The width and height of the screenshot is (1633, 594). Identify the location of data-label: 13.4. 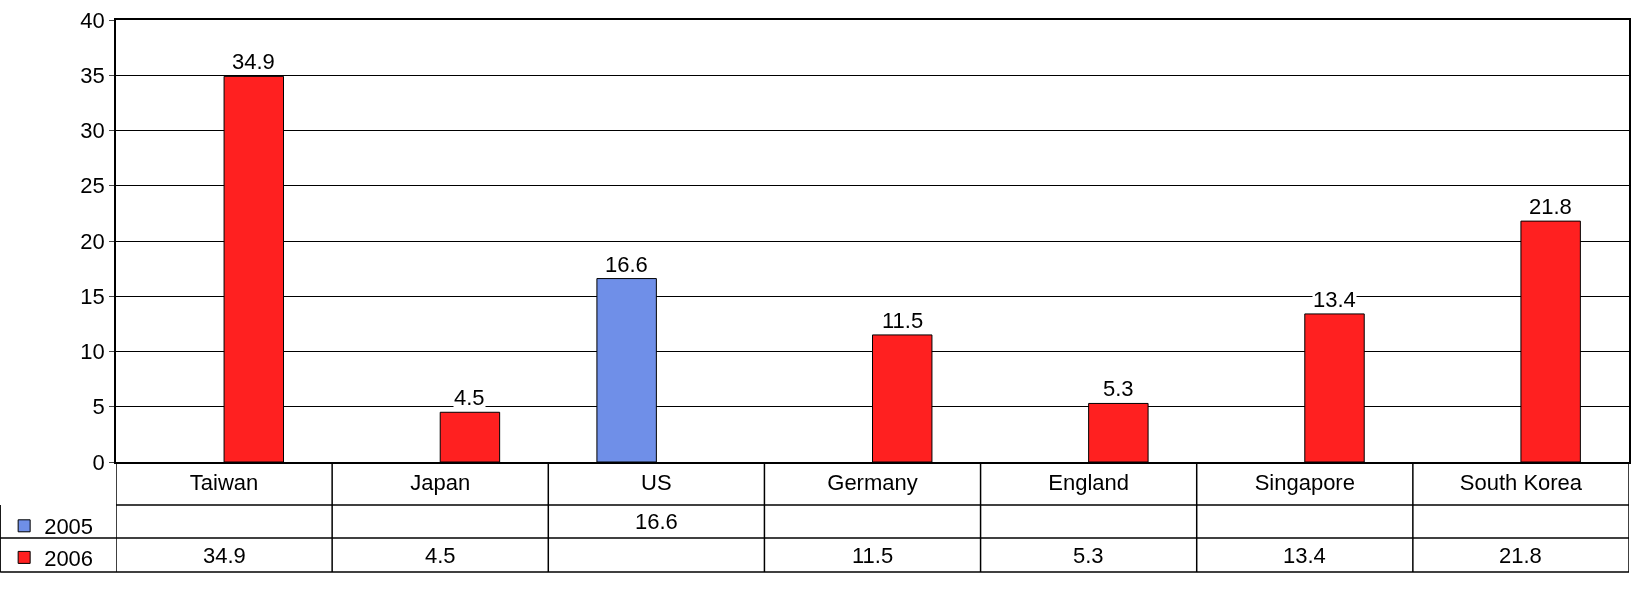
(1304, 555).